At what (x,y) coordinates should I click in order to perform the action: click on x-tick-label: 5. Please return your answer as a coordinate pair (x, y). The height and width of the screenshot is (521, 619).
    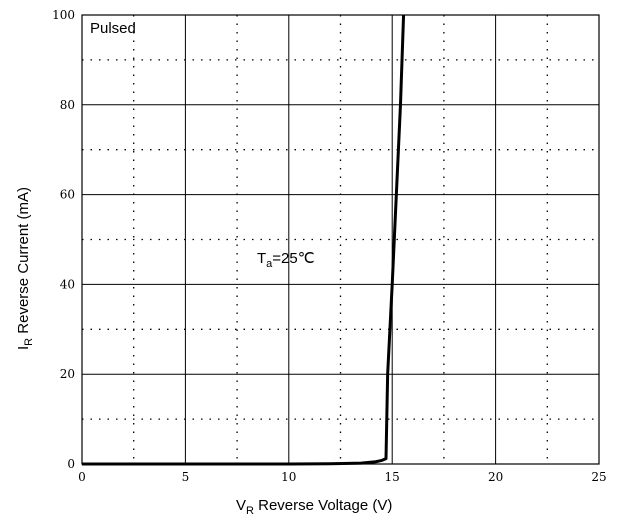
    Looking at the image, I should click on (186, 477).